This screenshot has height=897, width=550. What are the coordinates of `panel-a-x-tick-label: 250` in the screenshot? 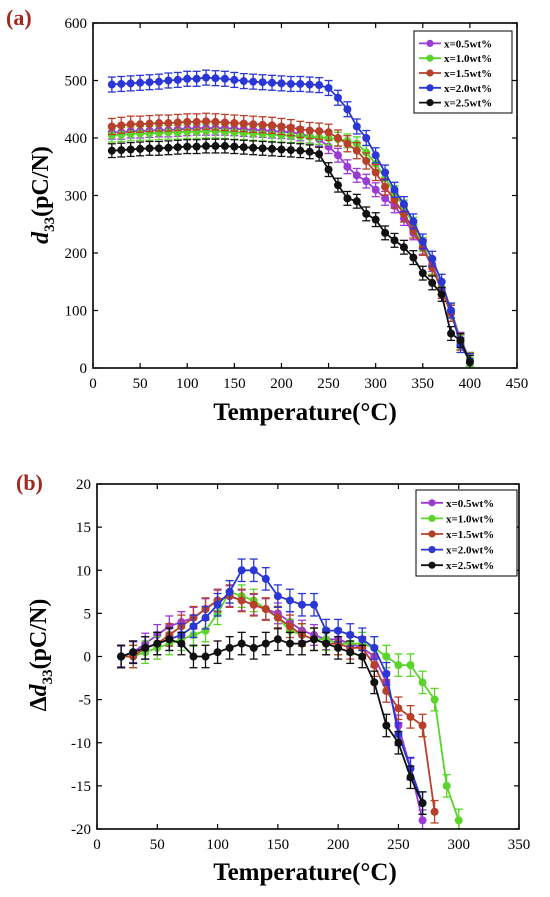 It's located at (328, 384).